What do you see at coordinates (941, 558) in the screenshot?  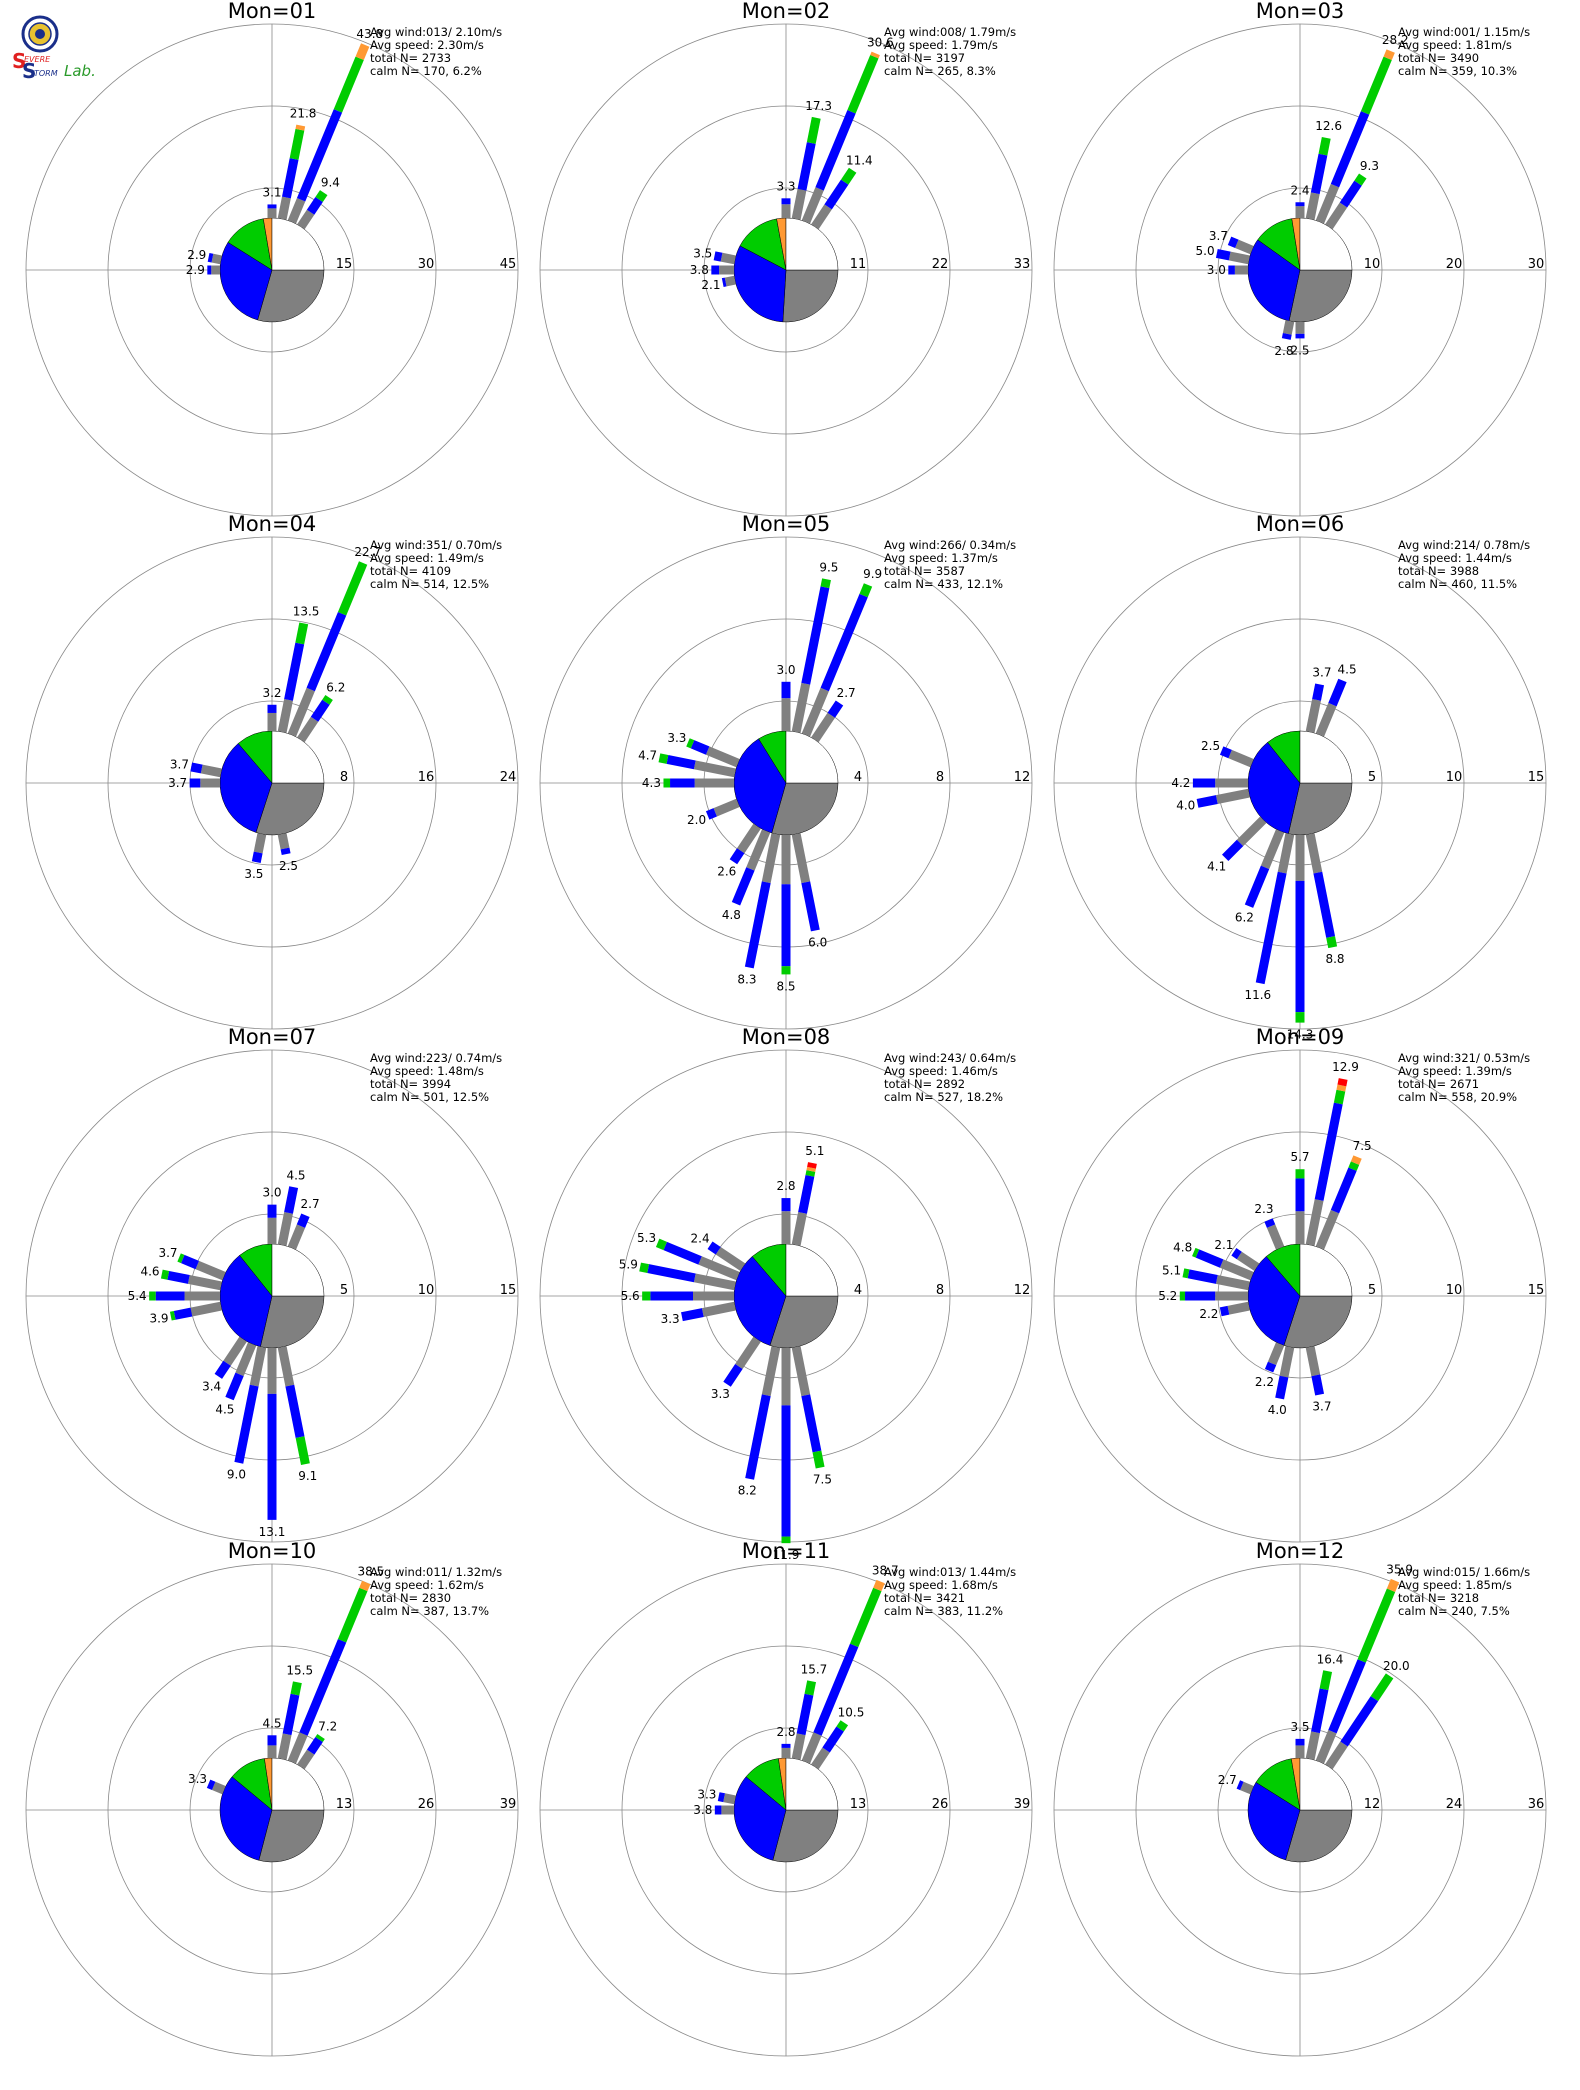 I see `avg-speed-text: Avg speed: 1.37m/s` at bounding box center [941, 558].